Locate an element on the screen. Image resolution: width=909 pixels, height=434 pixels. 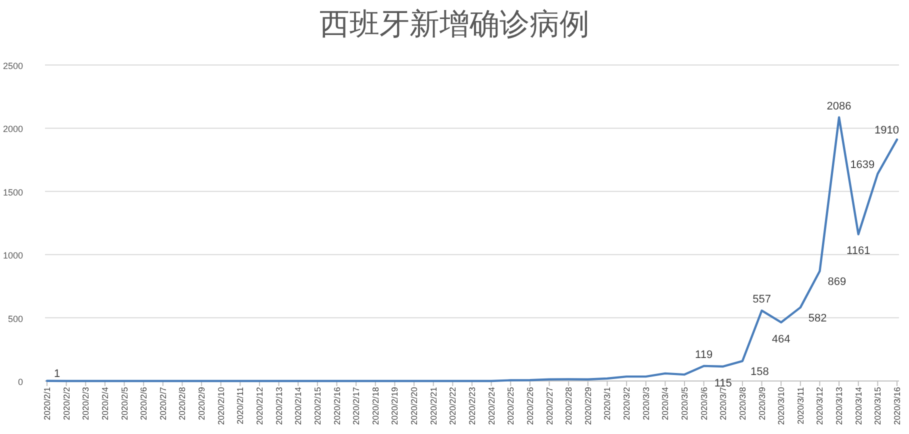
x-tick-label: 2020/3/12 is located at coordinates (819, 405).